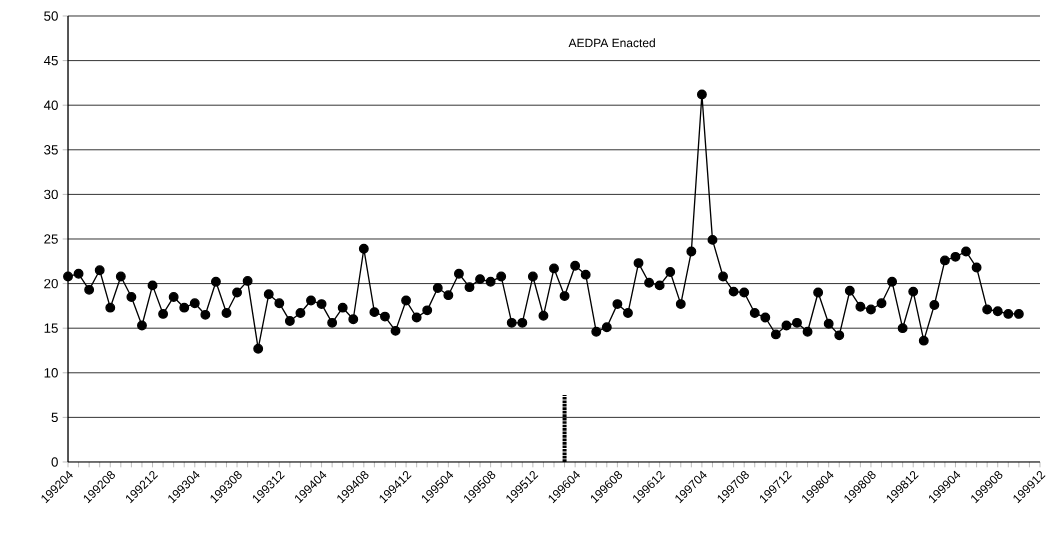 This screenshot has height=546, width=1057. I want to click on y-tick-label: 40, so click(50, 105).